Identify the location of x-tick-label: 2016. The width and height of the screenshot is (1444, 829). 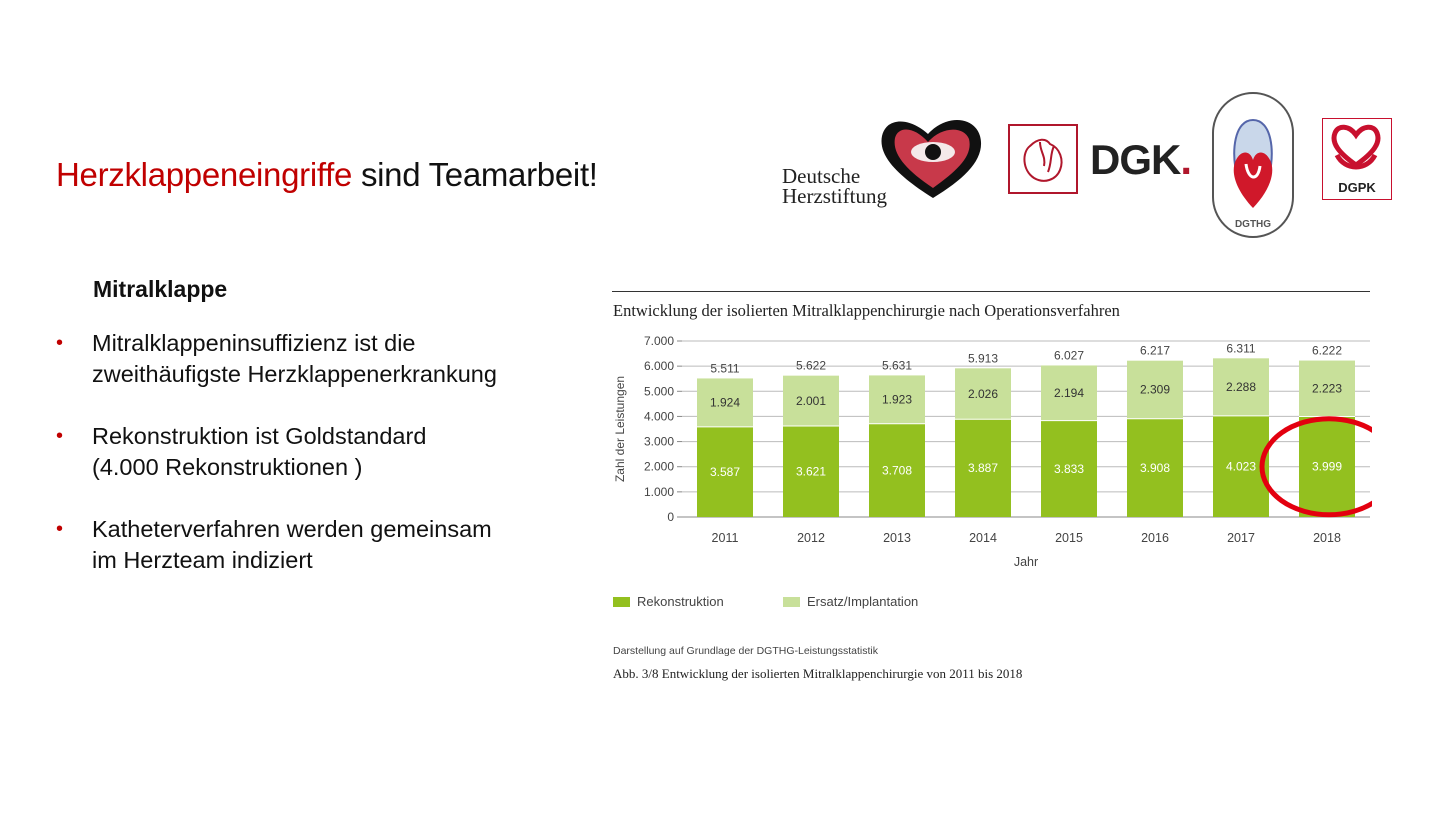
(1155, 538).